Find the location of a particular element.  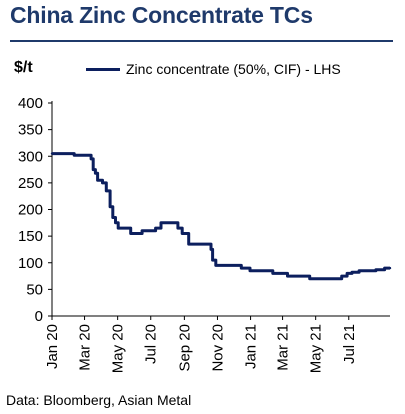

y-tick-label: 0 is located at coordinates (39, 316).